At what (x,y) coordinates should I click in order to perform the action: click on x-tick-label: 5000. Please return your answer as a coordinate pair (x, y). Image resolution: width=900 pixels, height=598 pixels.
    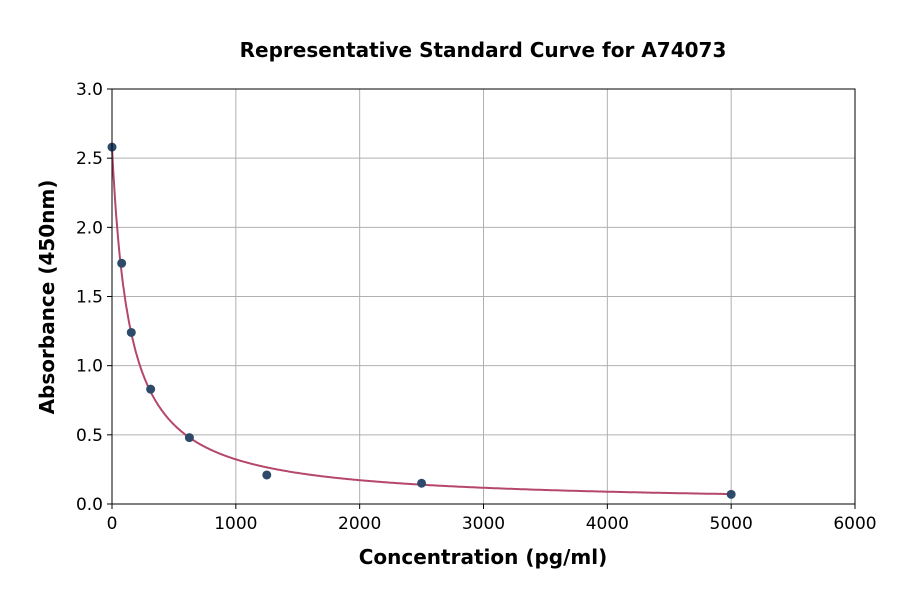
    Looking at the image, I should click on (731, 524).